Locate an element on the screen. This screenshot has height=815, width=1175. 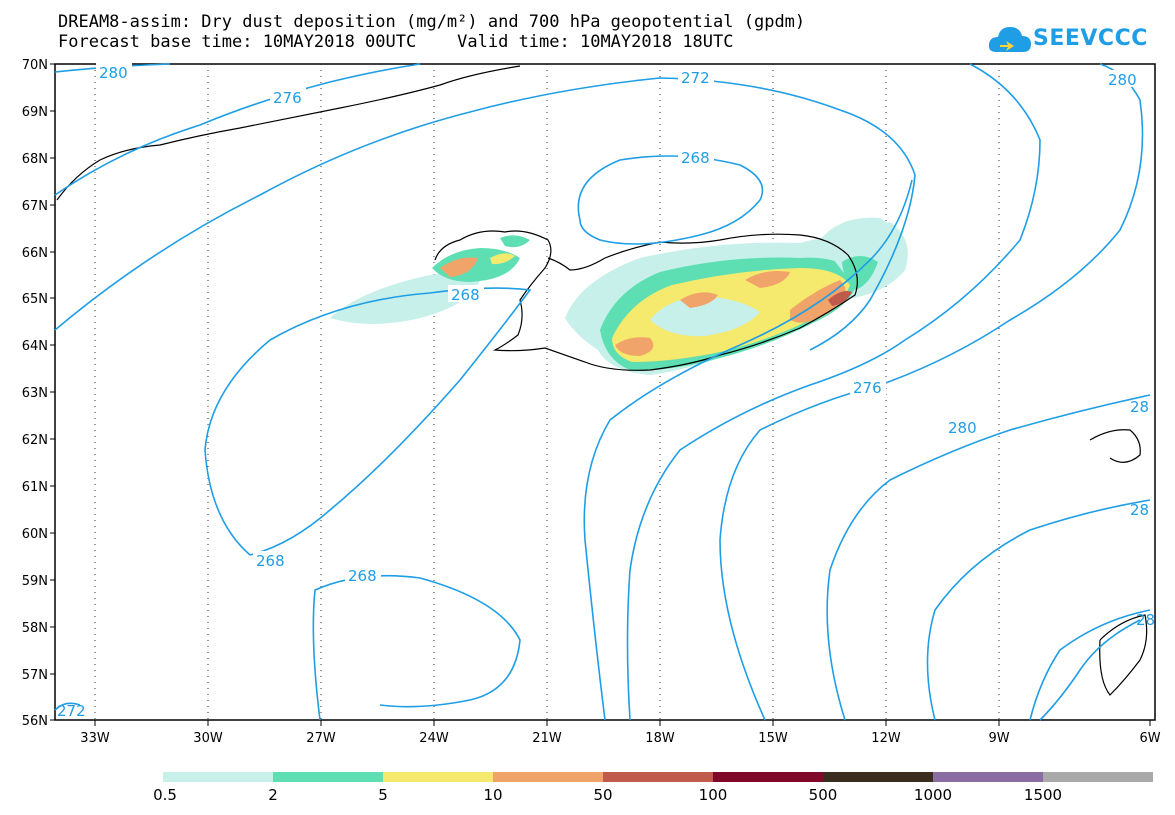
lat-label: 70N is located at coordinates (35, 65).